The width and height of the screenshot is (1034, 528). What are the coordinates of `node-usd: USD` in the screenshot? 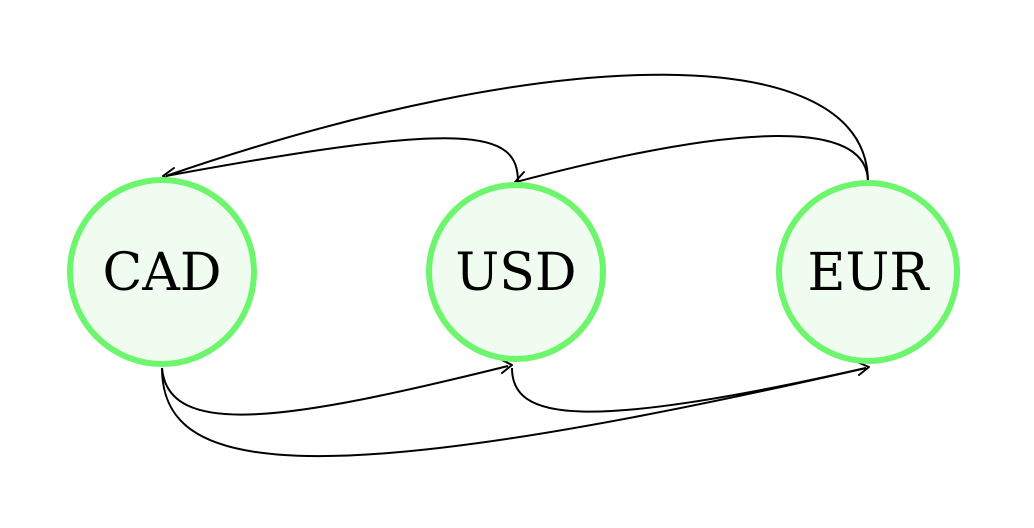 It's located at (516, 272).